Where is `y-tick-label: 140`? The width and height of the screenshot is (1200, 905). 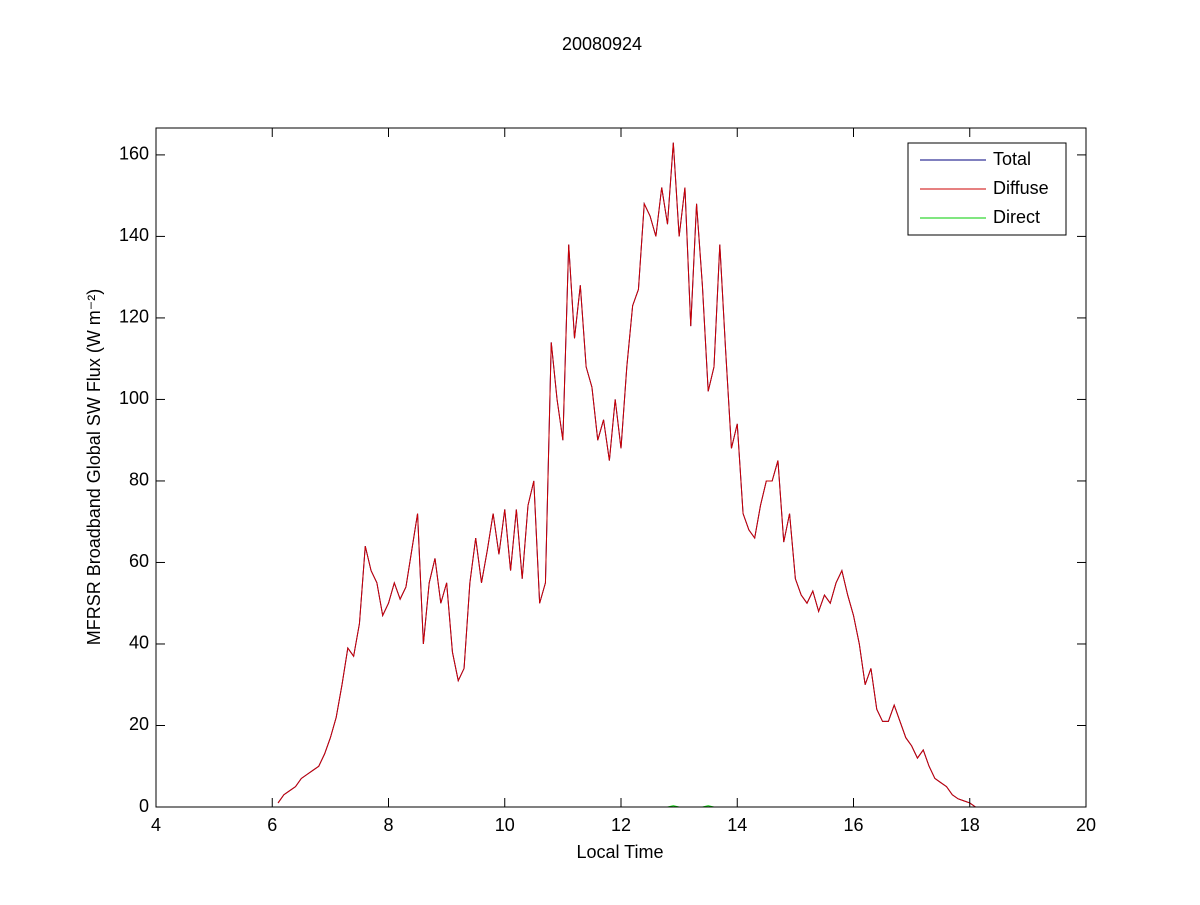 y-tick-label: 140 is located at coordinates (134, 235).